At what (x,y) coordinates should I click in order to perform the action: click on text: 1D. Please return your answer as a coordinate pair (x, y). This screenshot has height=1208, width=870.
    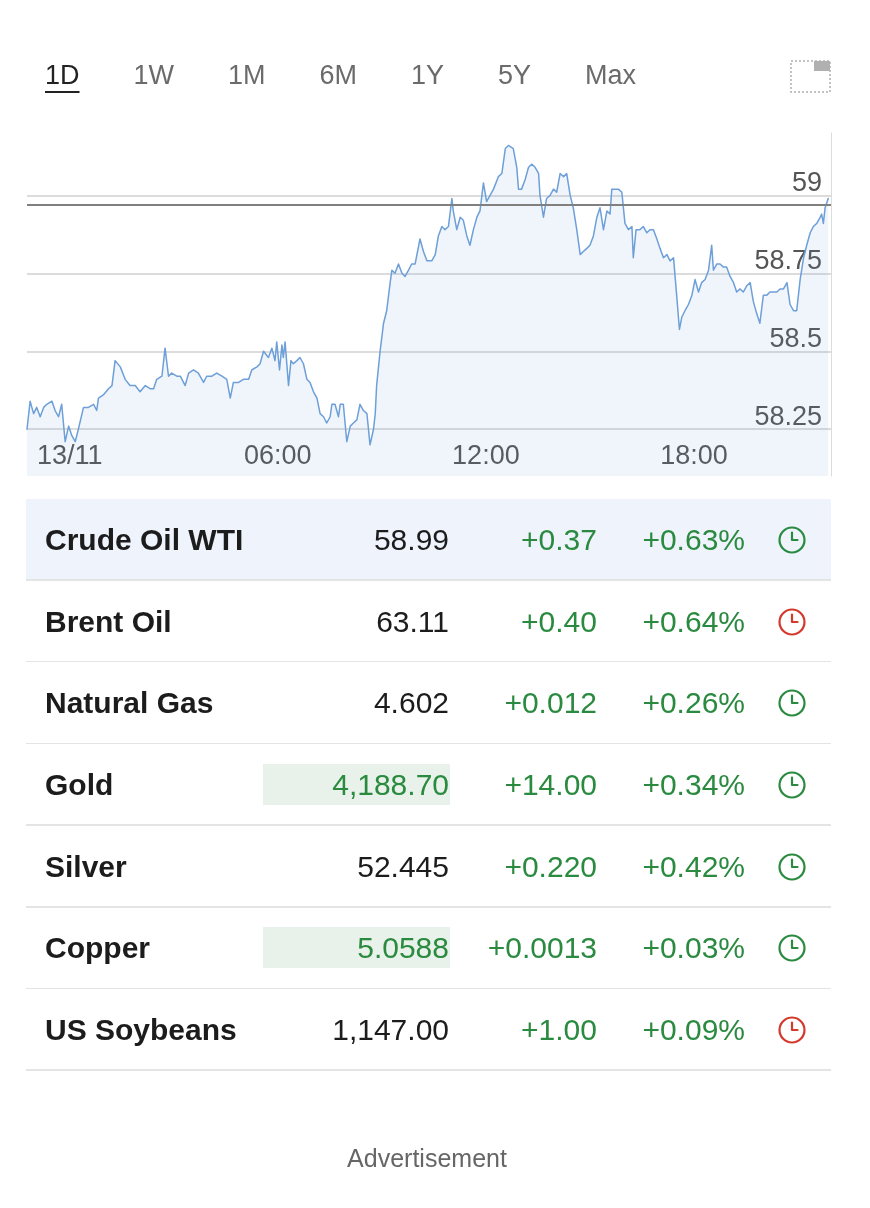
    Looking at the image, I should click on (62, 75).